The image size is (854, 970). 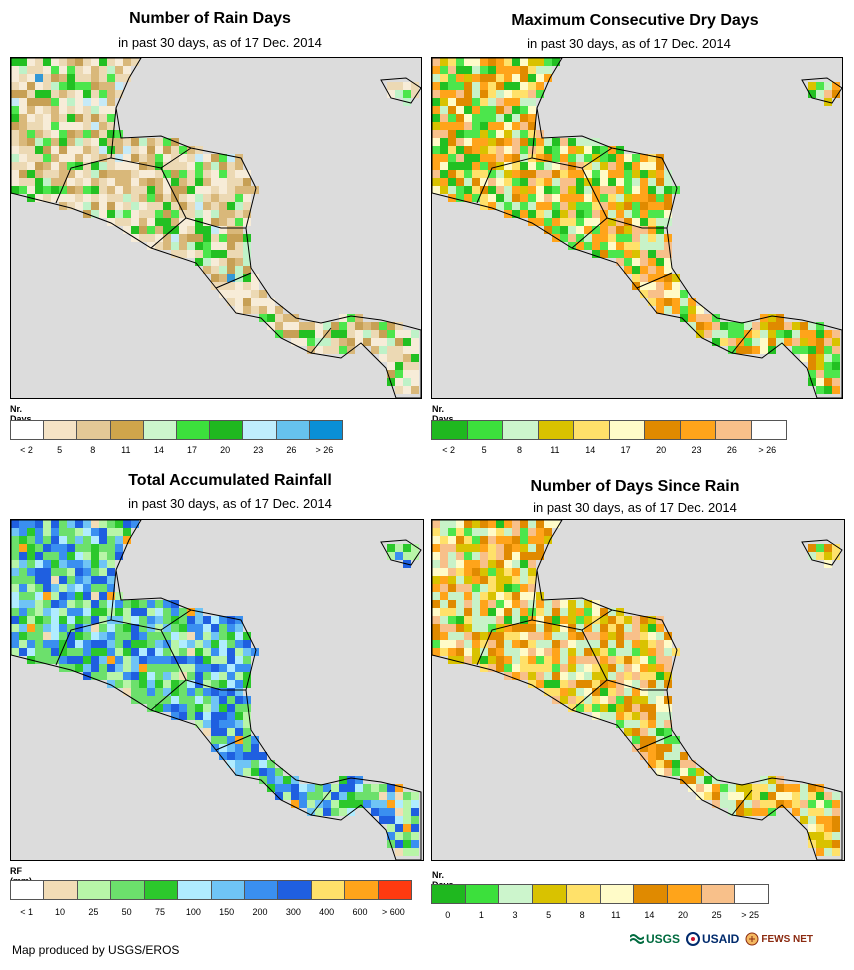 I want to click on fewsnet-logo: FEWS NET, so click(x=779, y=939).